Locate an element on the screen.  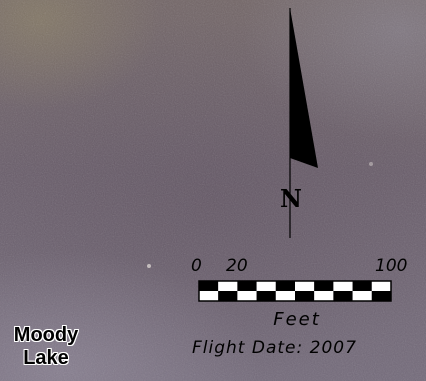
flight-date-label: Flight Date: 2007 is located at coordinates (274, 348).